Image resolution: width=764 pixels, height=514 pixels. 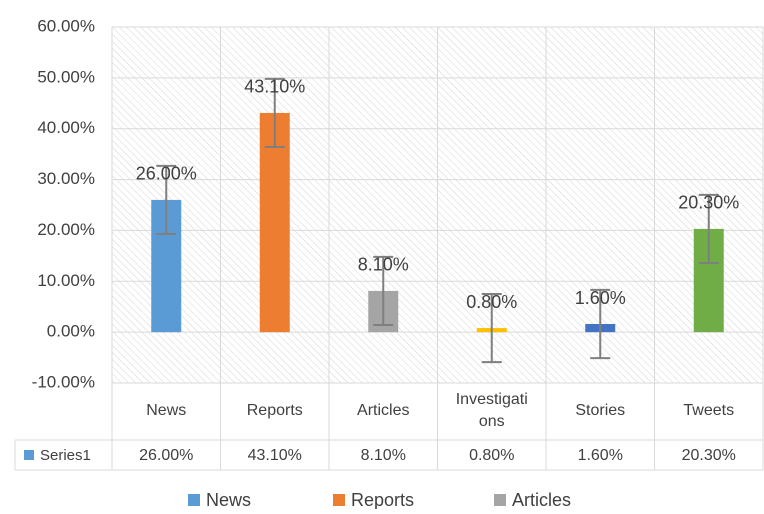 I want to click on data-label: 43.10%, so click(x=274, y=87).